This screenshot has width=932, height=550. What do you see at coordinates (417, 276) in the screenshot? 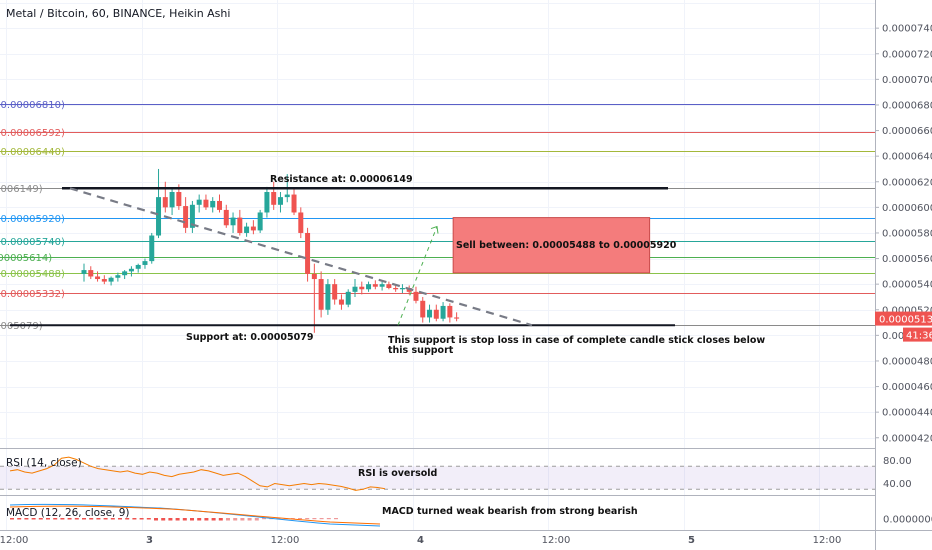
I see `projection-line` at bounding box center [417, 276].